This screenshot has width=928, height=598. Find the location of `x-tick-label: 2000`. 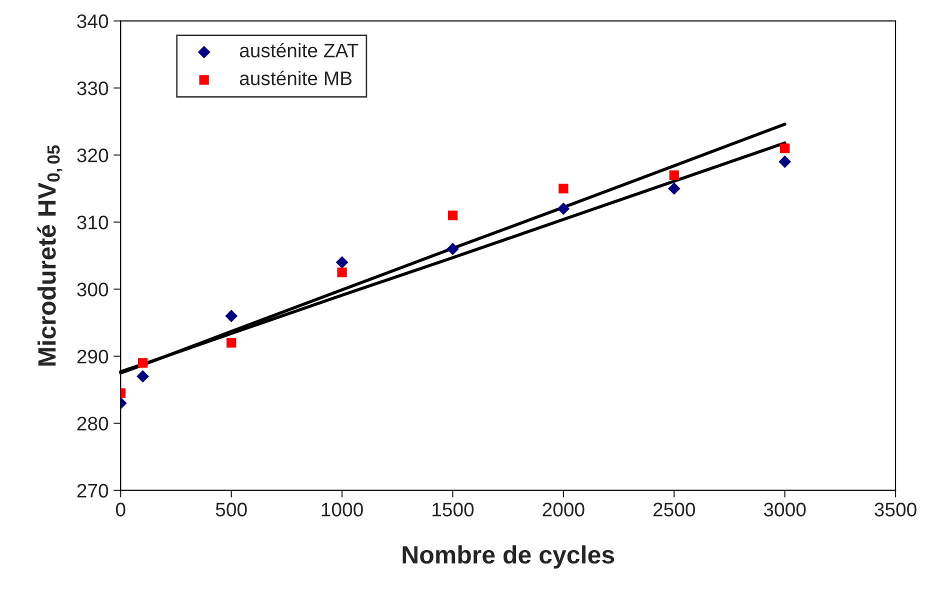

x-tick-label: 2000 is located at coordinates (563, 509).